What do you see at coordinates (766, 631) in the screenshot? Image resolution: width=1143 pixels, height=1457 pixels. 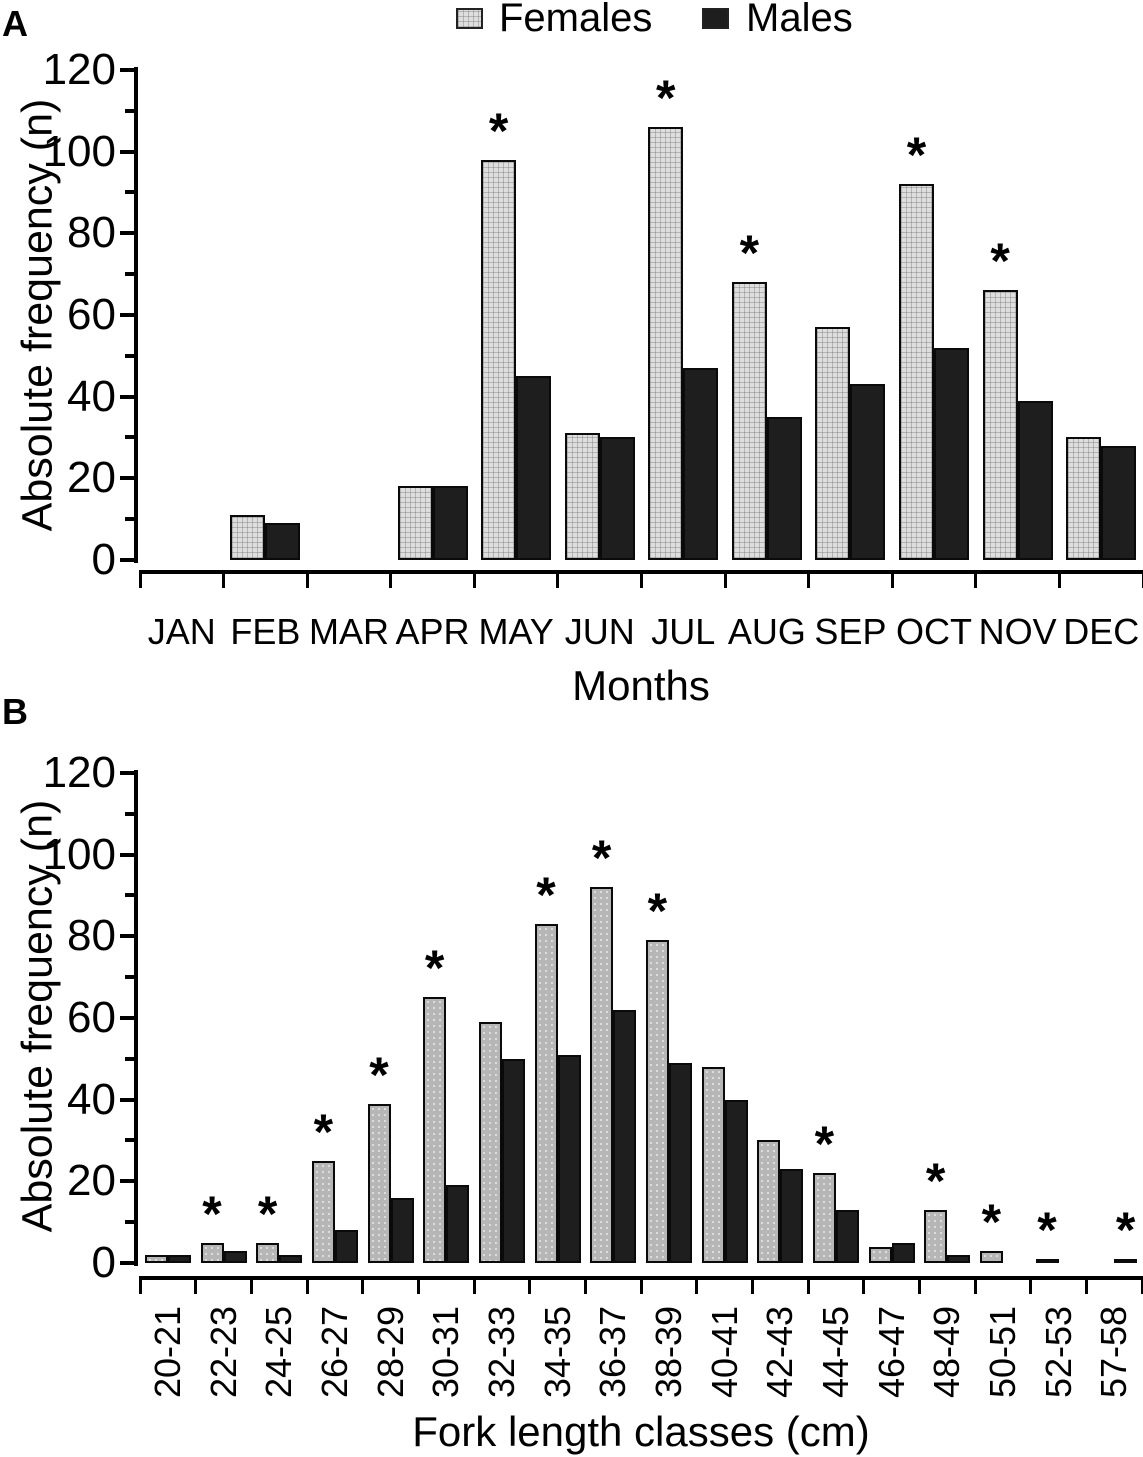 I see `panelA-x-label-AUG: AUG` at bounding box center [766, 631].